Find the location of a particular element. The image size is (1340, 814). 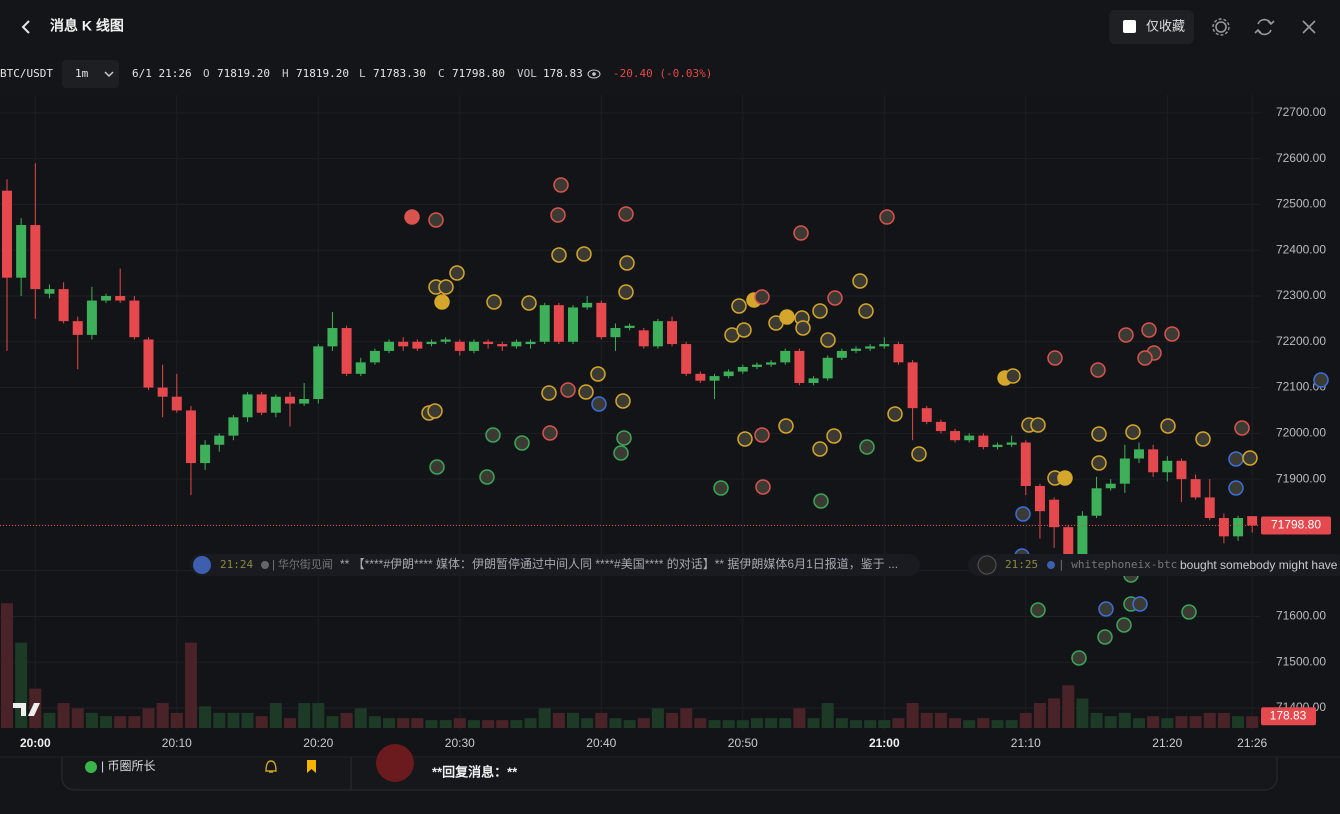

y-tick-label: 72100.00 is located at coordinates (1301, 387).